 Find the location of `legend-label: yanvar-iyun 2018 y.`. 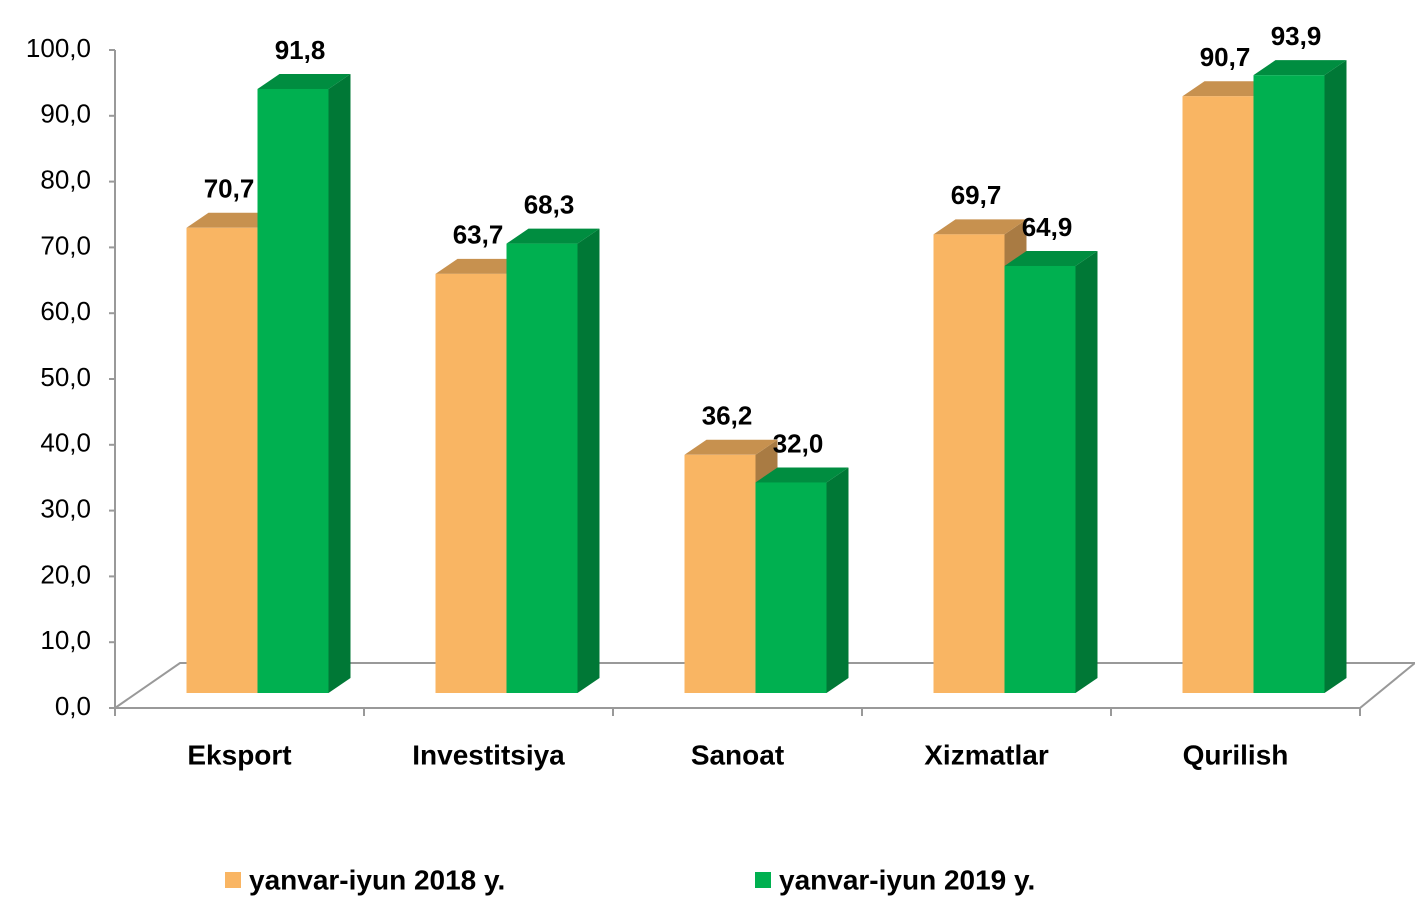

legend-label: yanvar-iyun 2018 y. is located at coordinates (377, 879).